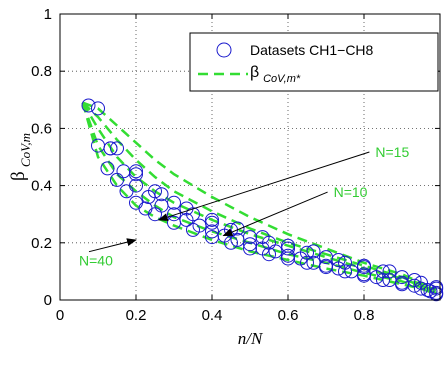 This screenshot has height=374, width=447. I want to click on y-tick-label: 1, so click(48, 14).